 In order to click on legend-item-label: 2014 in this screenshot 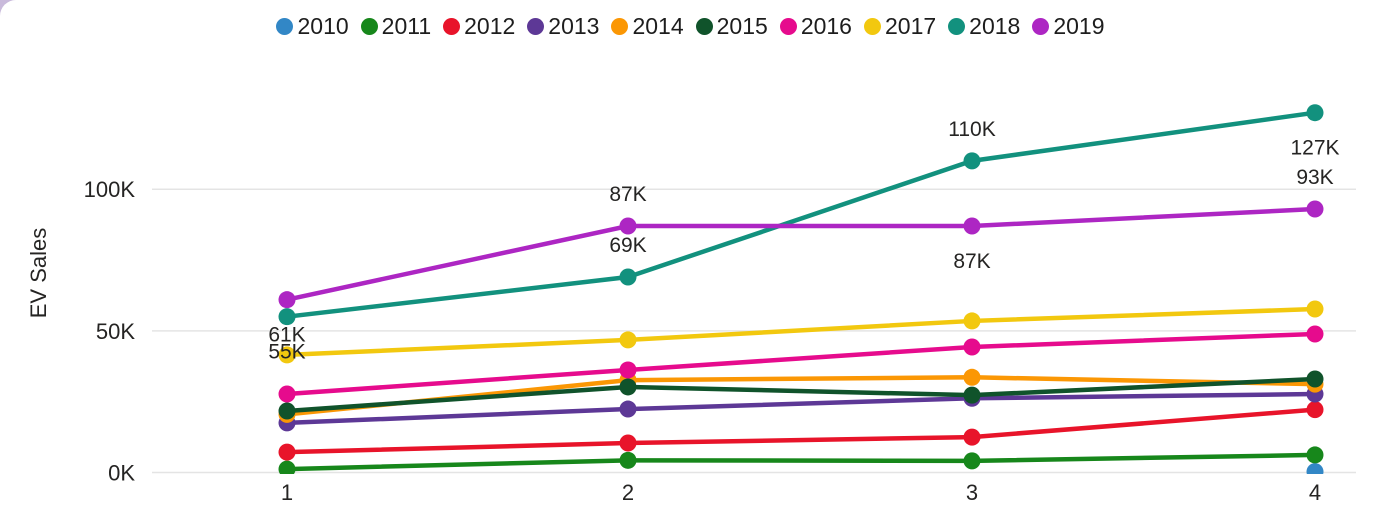, I will do `click(658, 26)`.